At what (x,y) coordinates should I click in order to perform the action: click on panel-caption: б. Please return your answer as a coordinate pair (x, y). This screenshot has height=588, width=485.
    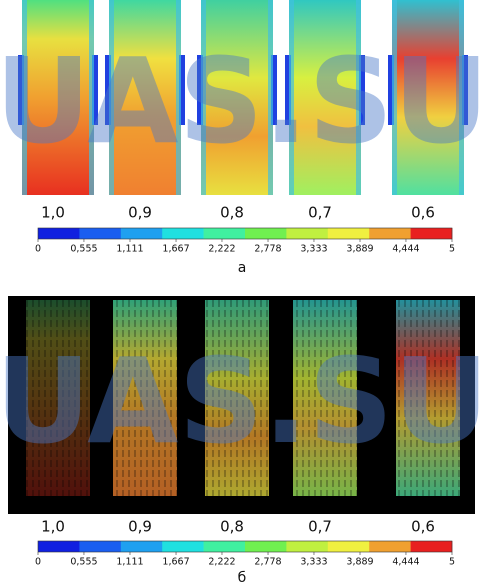
    Looking at the image, I should click on (242, 578).